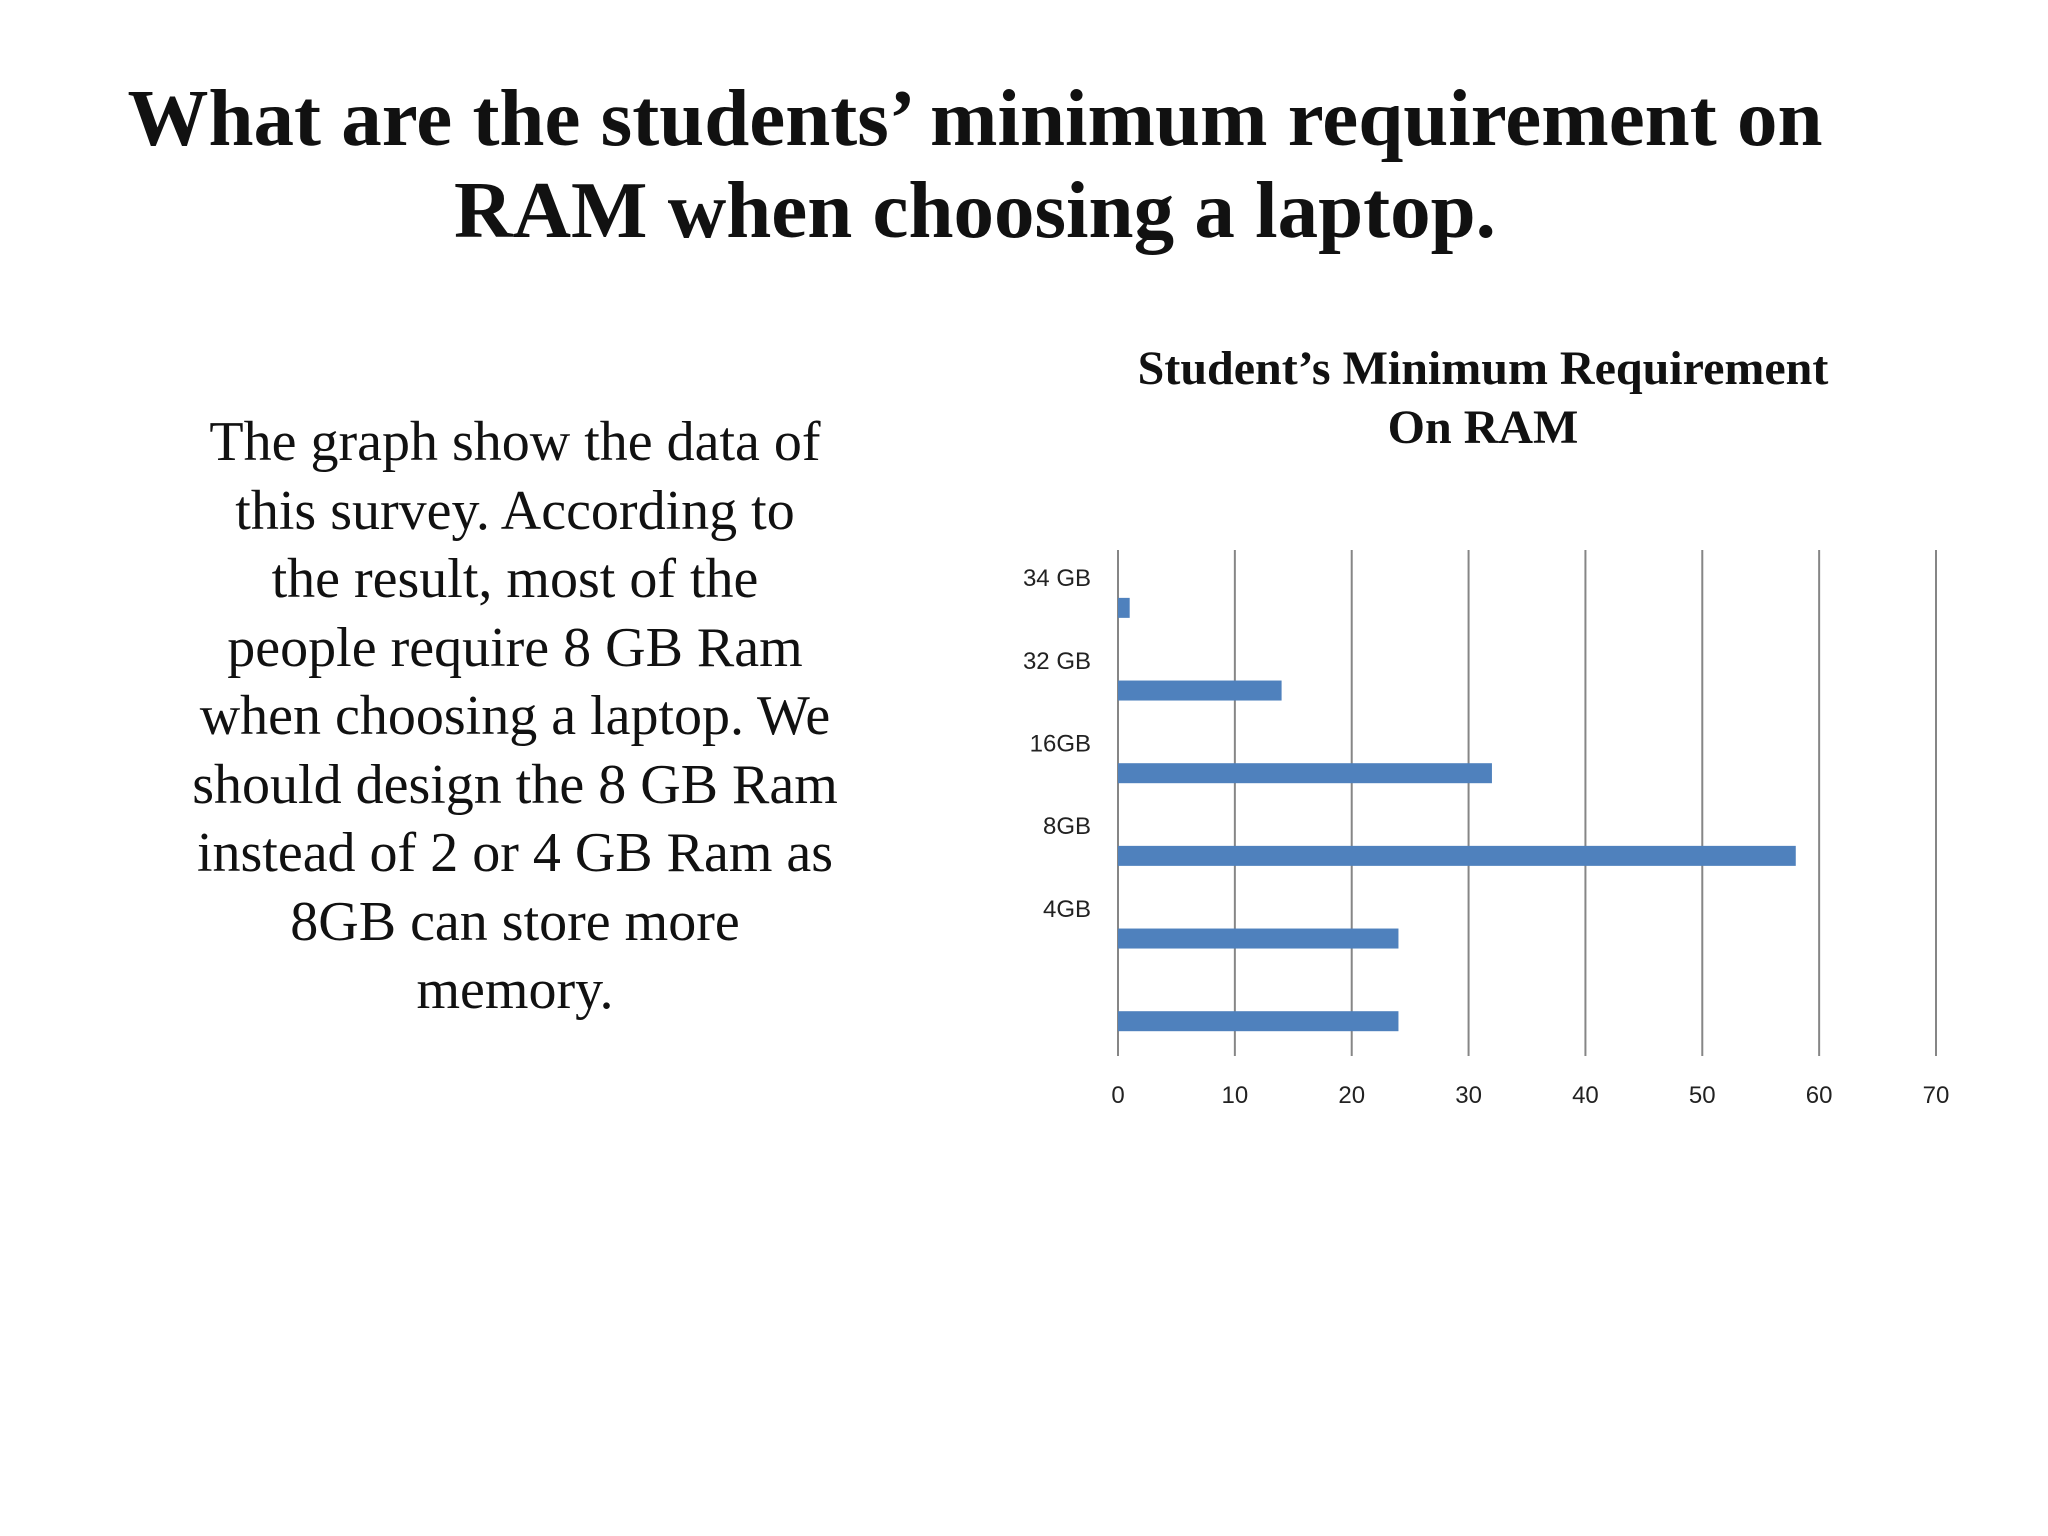 This screenshot has height=1536, width=2048. Describe the element at coordinates (515, 784) in the screenshot. I see `body-line: should design the 8 GB Ram` at that location.